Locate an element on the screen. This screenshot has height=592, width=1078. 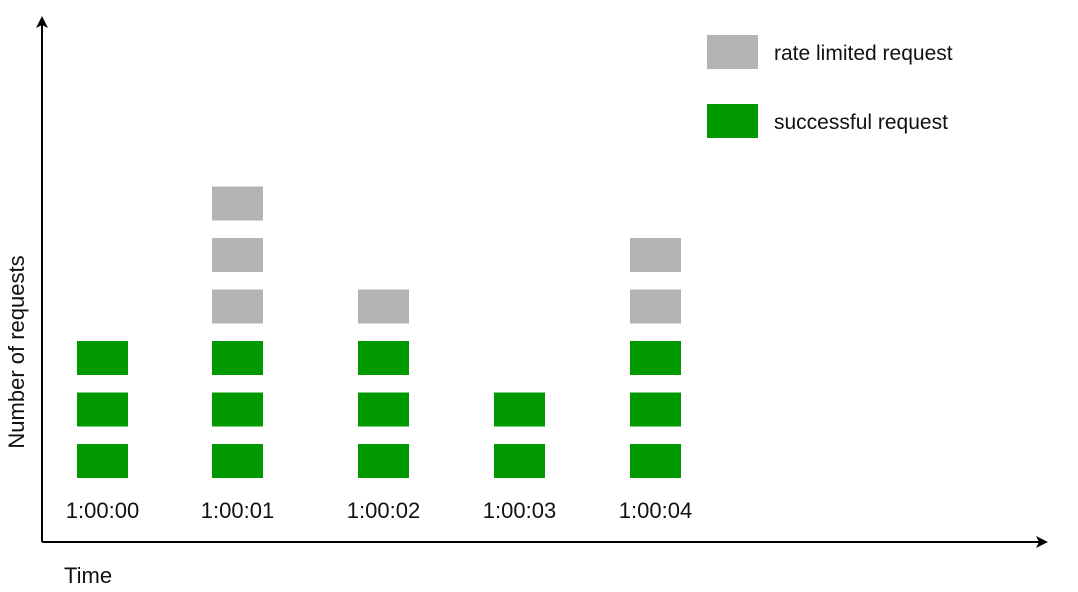
y-axis-label: Number of requests is located at coordinates (16, 351).